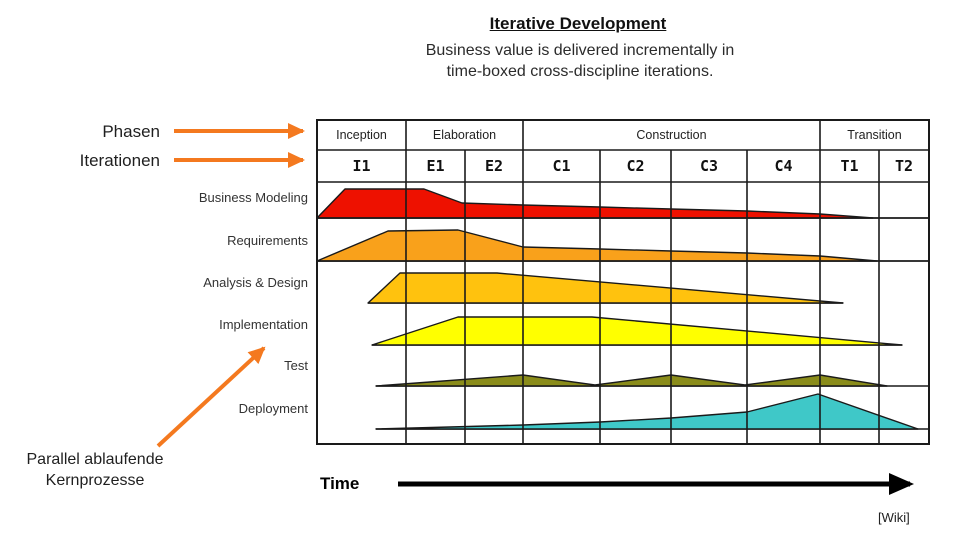 This screenshot has width=957, height=549. What do you see at coordinates (494, 166) in the screenshot?
I see `iteration-header-e2: E2` at bounding box center [494, 166].